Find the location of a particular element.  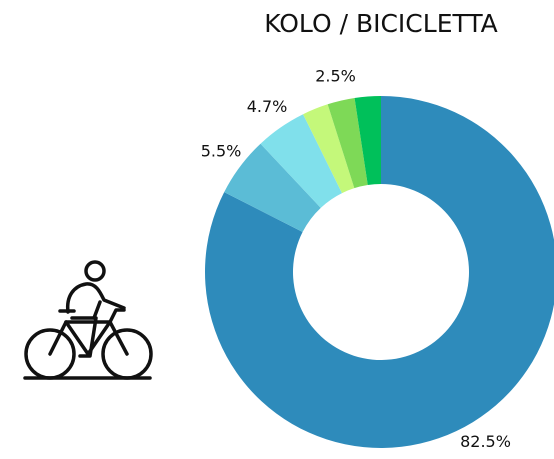

bicycle-icon is located at coordinates (88, 320).